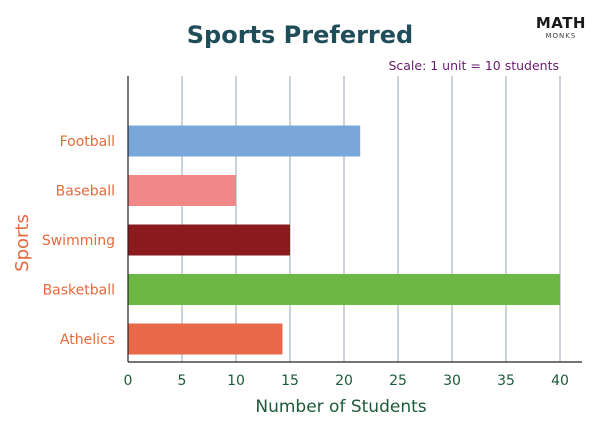 This screenshot has height=424, width=600. Describe the element at coordinates (473, 65) in the screenshot. I see `scale-note: Scale: 1 unit = 10 students` at that location.